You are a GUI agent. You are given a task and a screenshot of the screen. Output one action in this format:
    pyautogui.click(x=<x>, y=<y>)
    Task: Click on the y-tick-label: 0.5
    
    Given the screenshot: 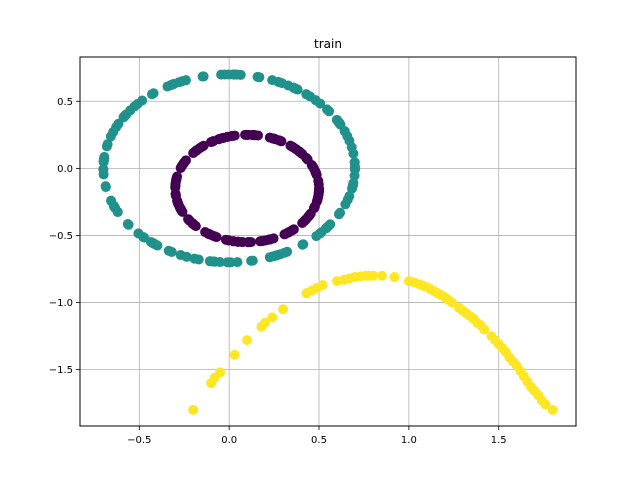 What is the action you would take?
    pyautogui.click(x=65, y=102)
    